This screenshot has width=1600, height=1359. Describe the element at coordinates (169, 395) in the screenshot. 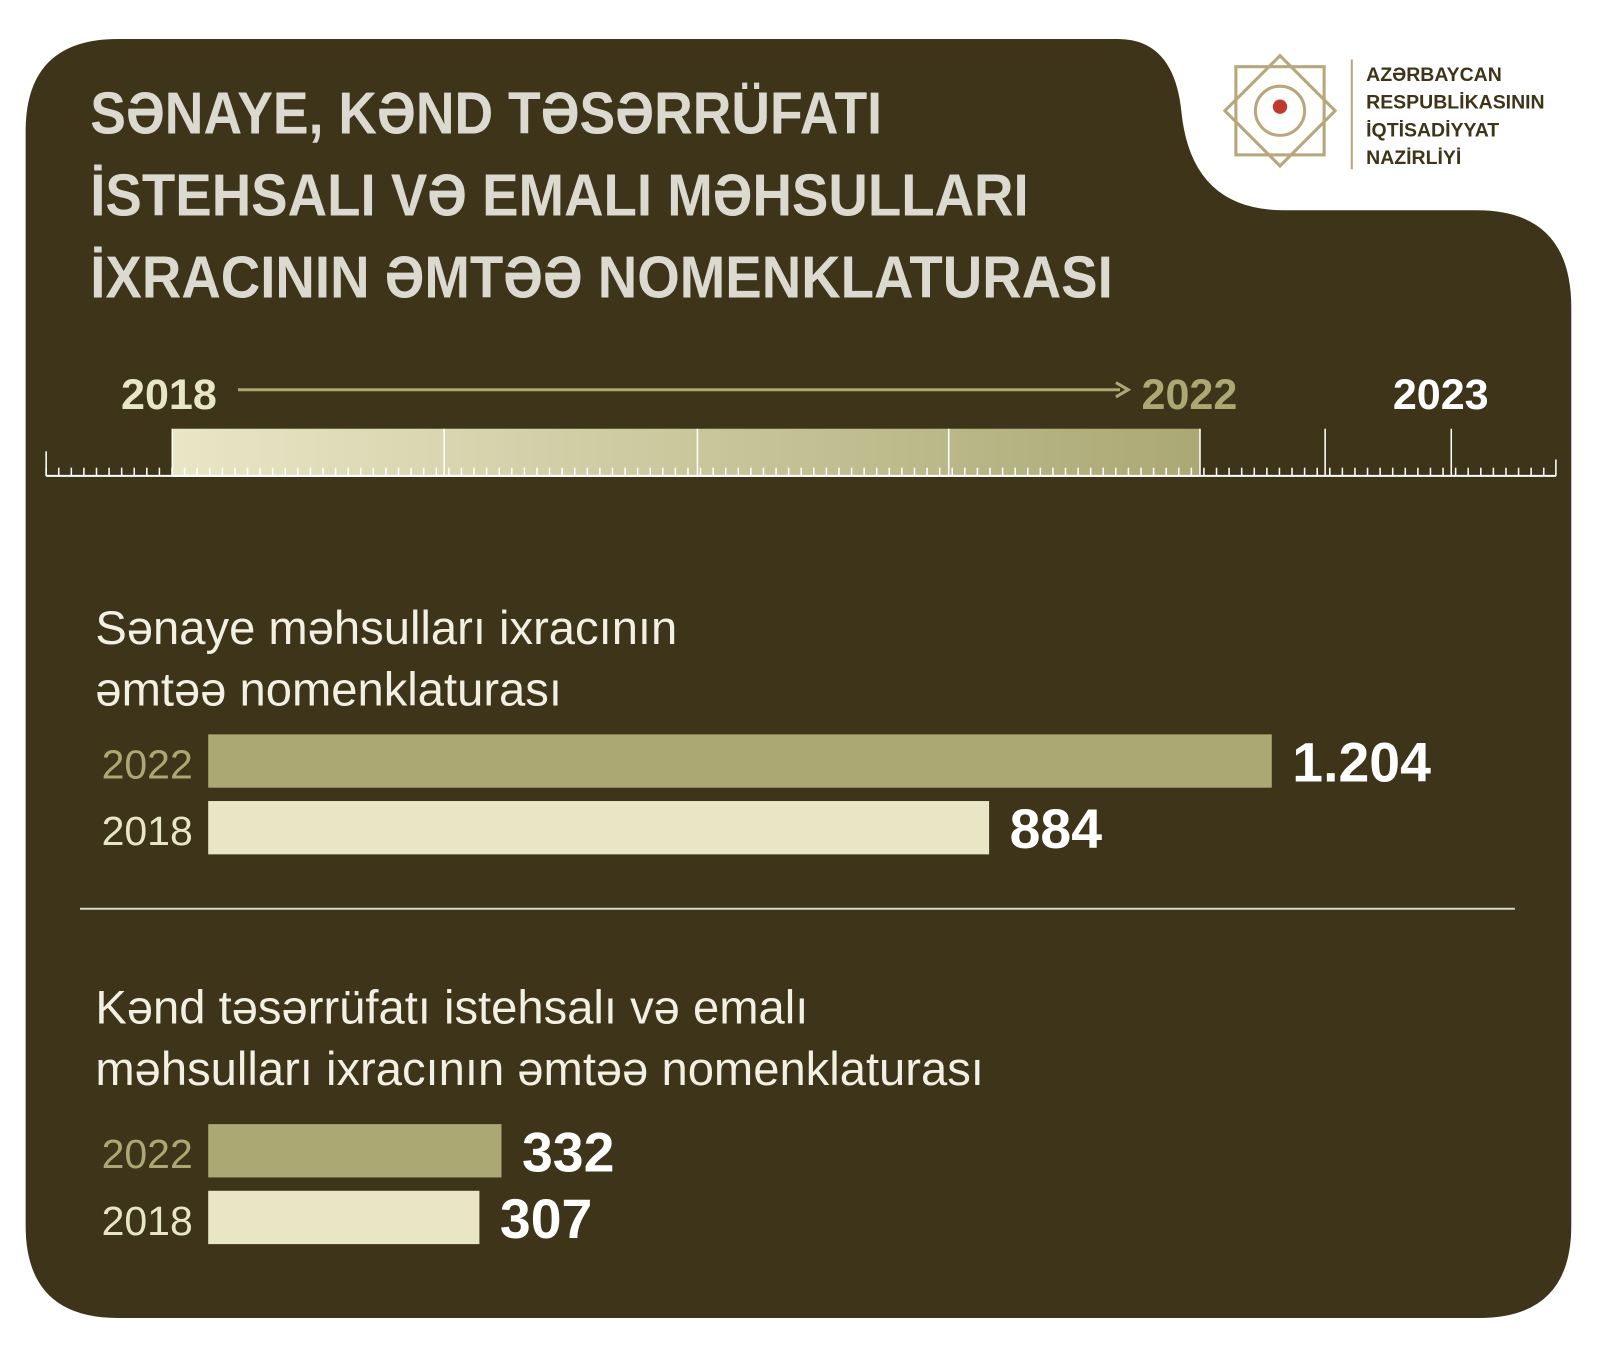

I see `timeline-label: 2018` at that location.